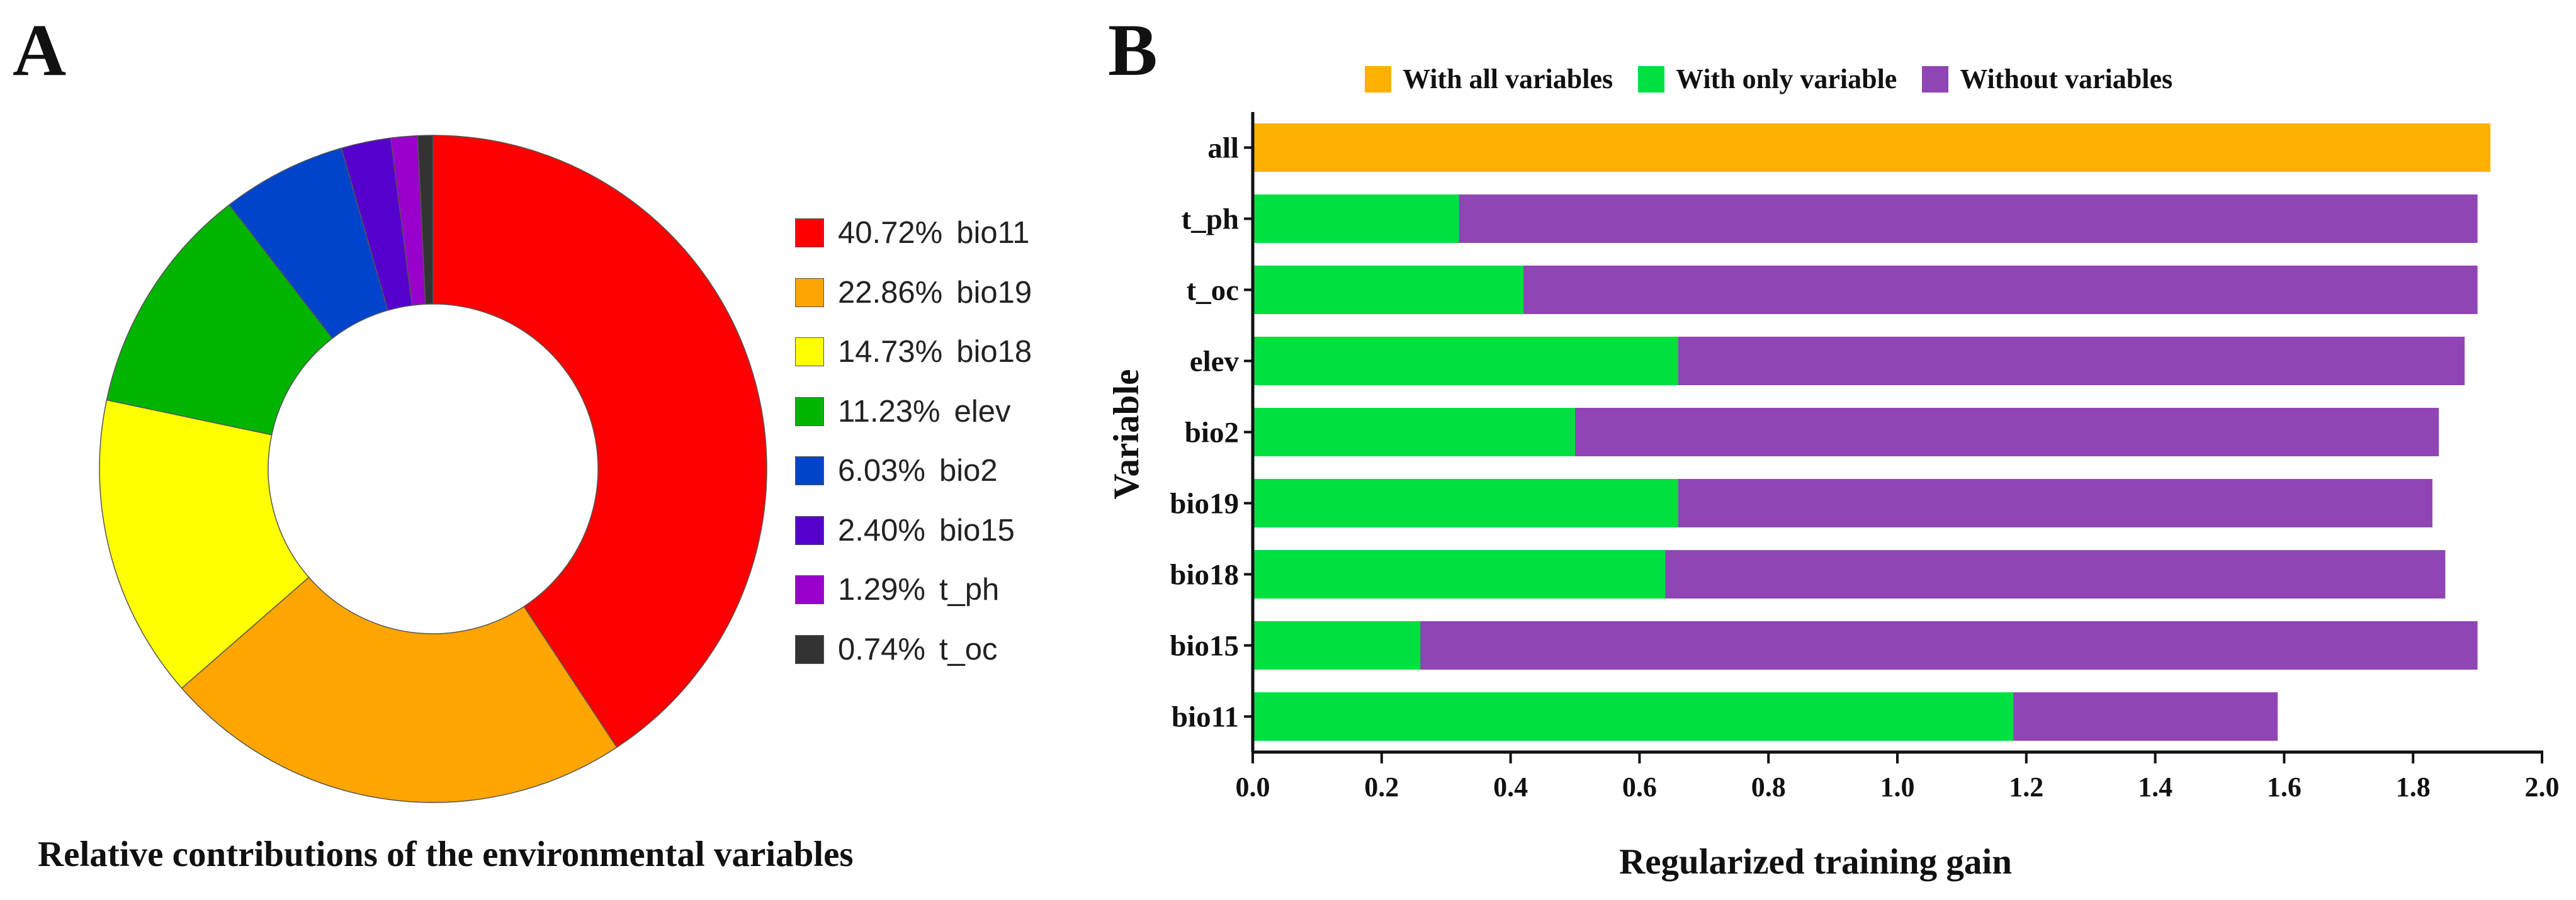  I want to click on legend-percent: 14.73%, so click(890, 352).